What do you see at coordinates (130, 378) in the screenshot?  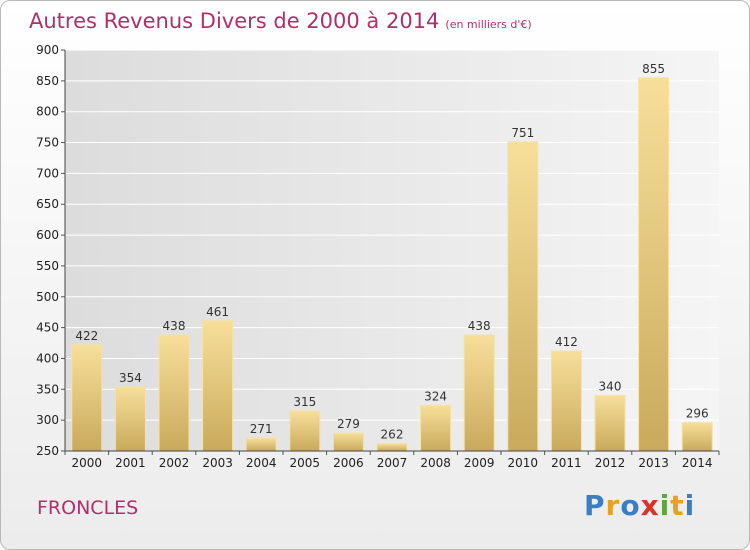 I see `bar-value-label: 354` at bounding box center [130, 378].